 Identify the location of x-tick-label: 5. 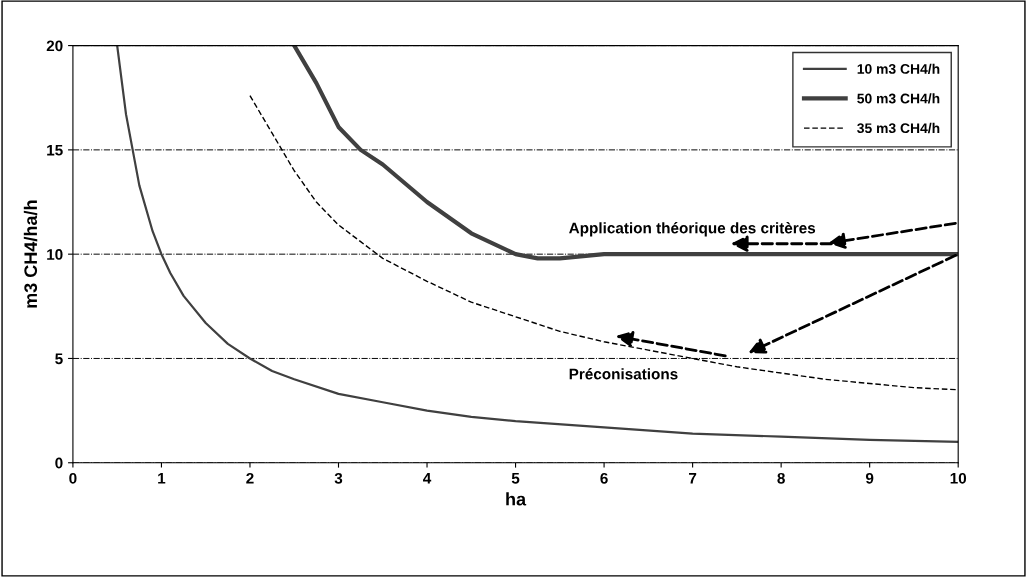
(515, 478).